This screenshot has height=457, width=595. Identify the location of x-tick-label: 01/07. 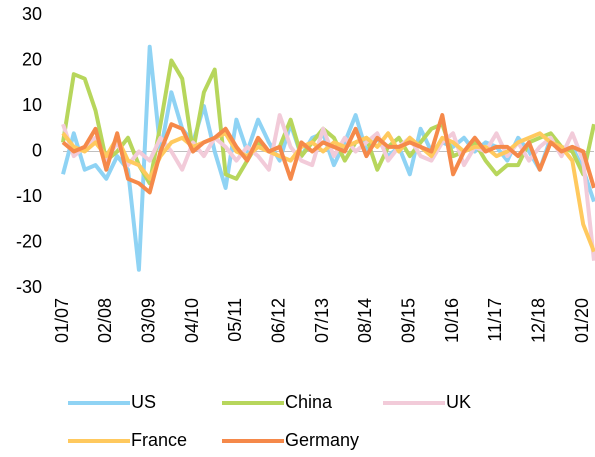
(62, 320).